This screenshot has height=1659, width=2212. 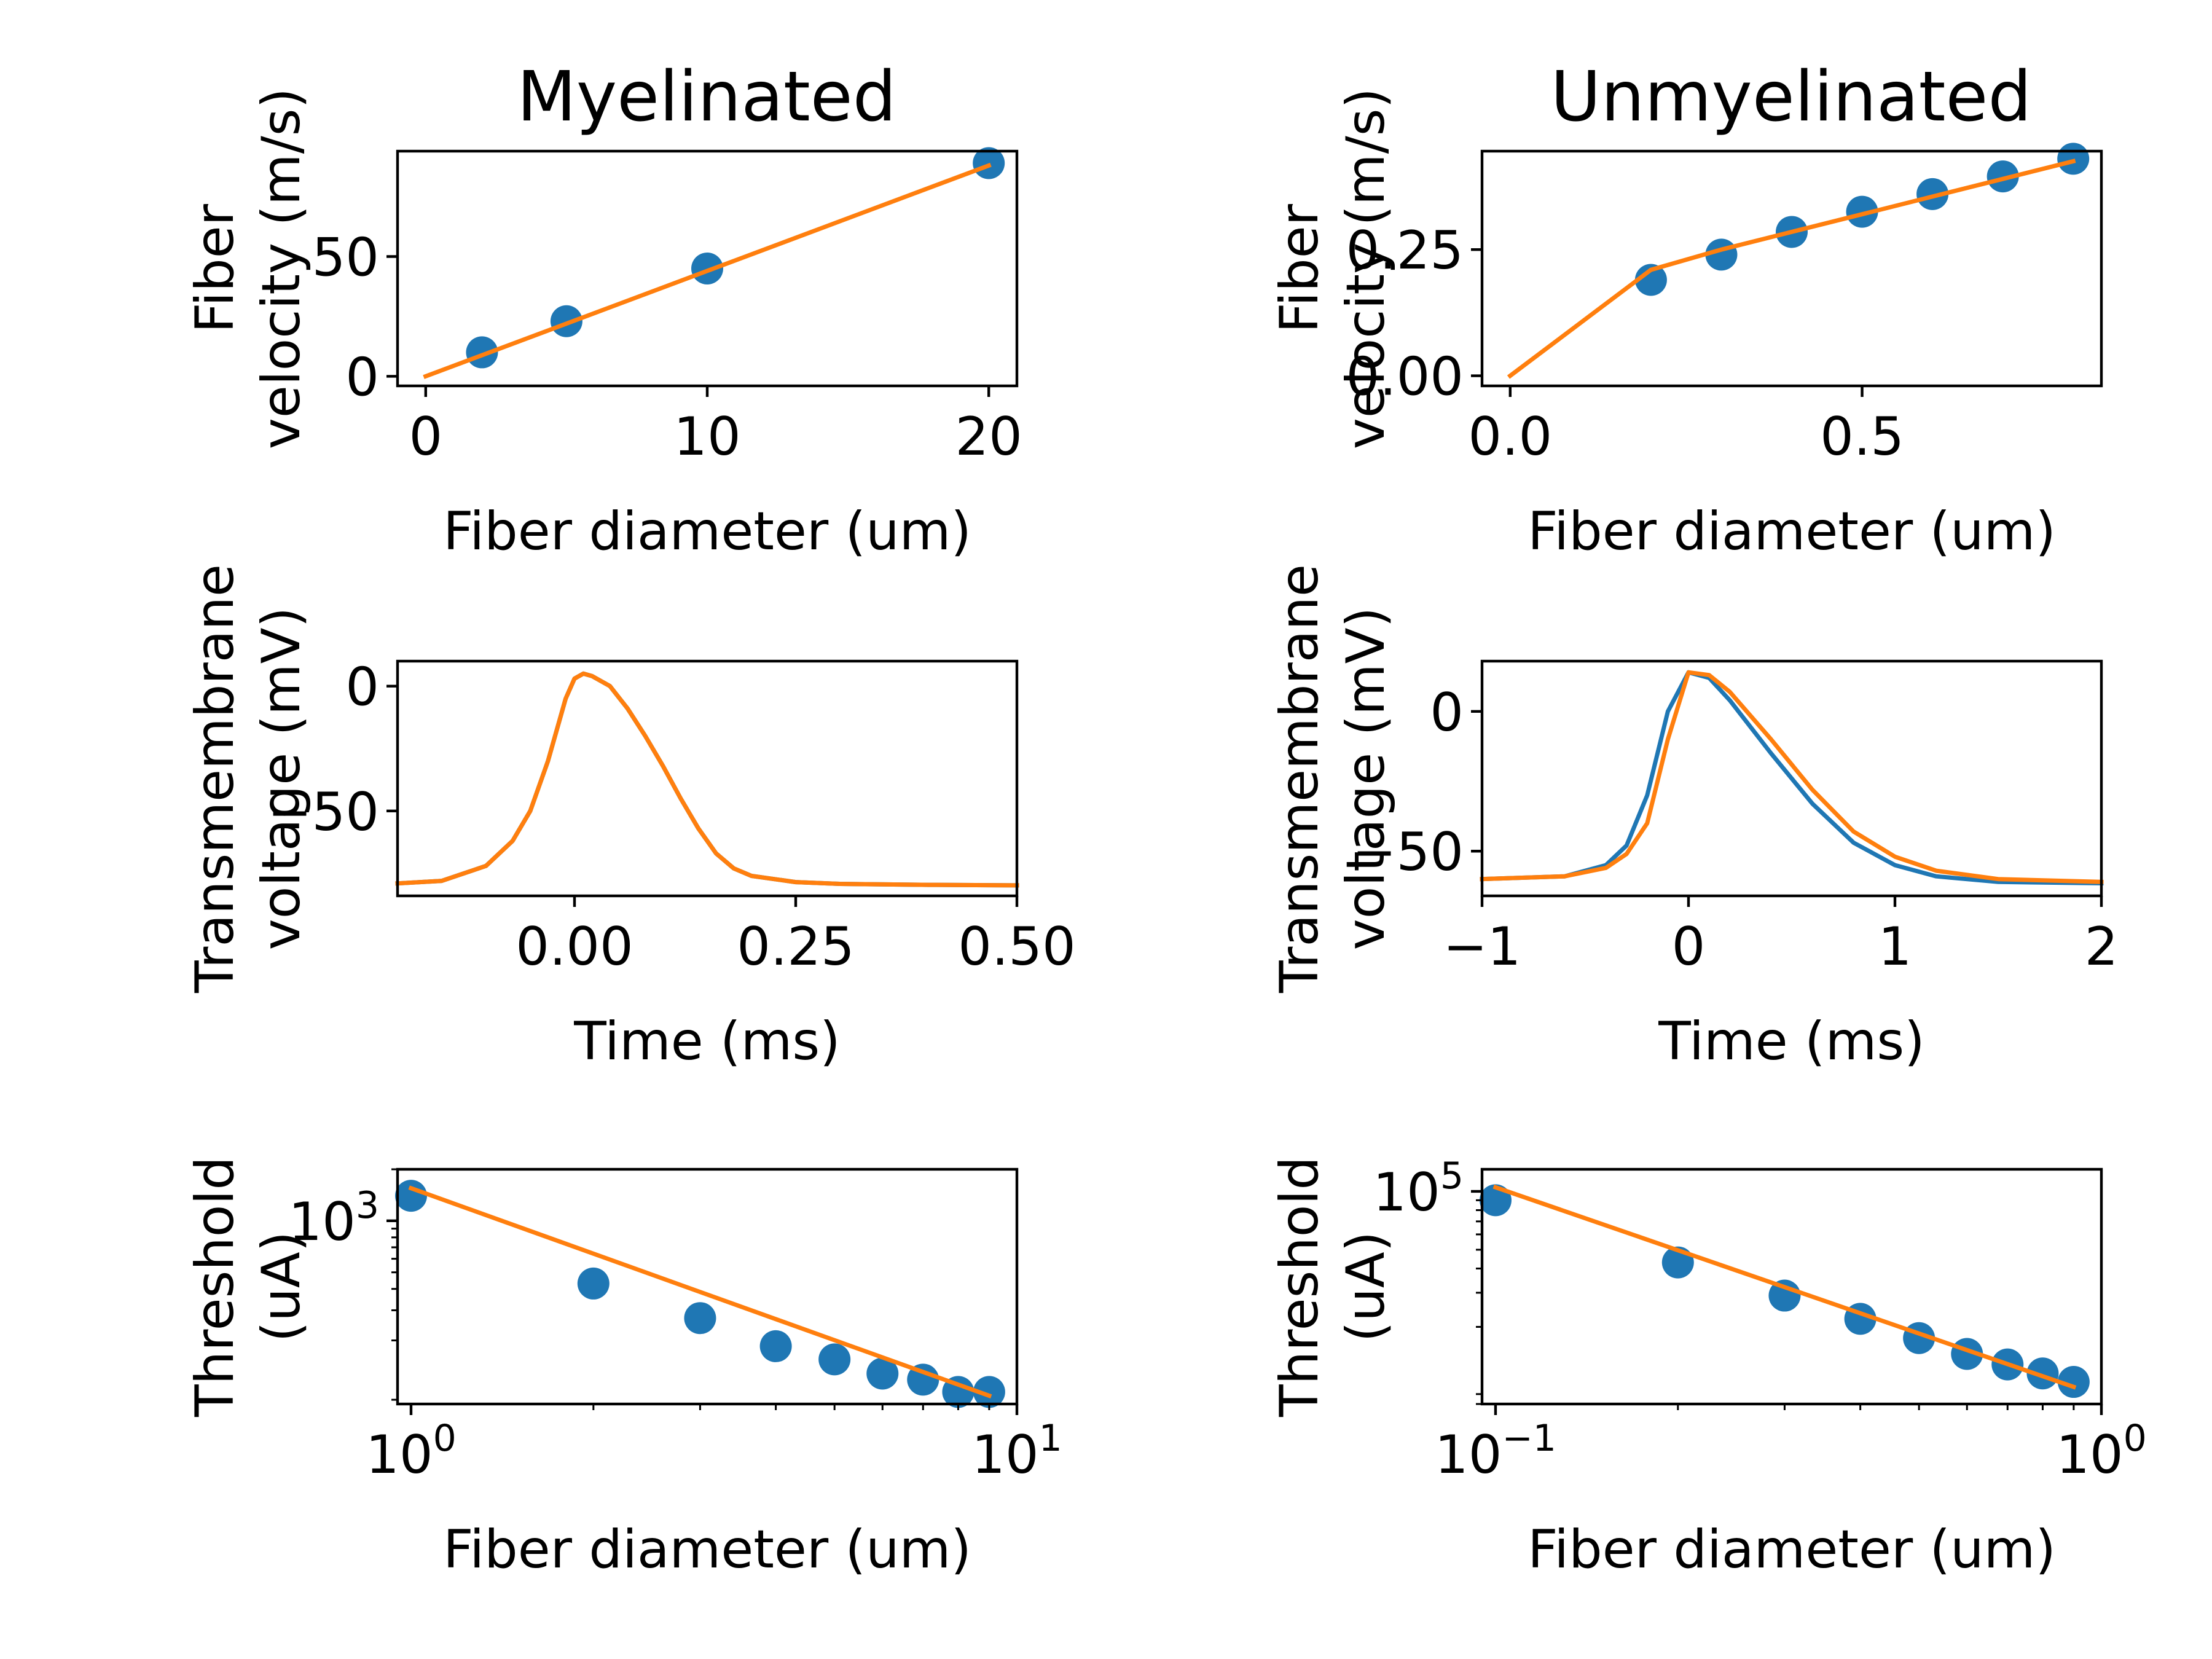 What do you see at coordinates (706, 97) in the screenshot?
I see `column-title-myelinated: Myelinated` at bounding box center [706, 97].